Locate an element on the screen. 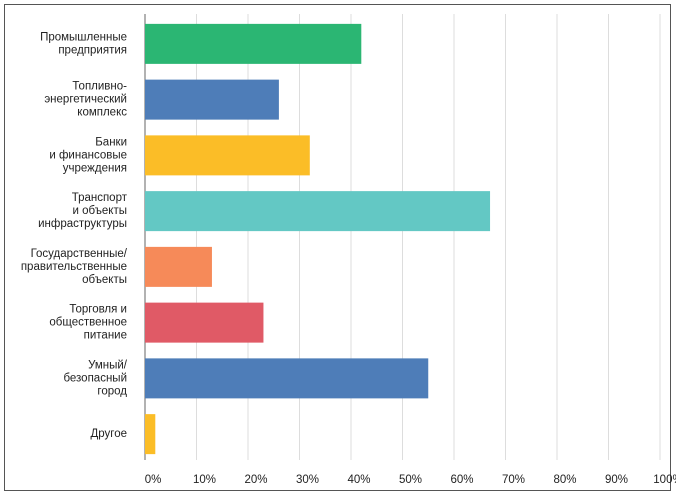 This screenshot has width=676, height=501. y-tick-label-line: Торговля и is located at coordinates (98, 310).